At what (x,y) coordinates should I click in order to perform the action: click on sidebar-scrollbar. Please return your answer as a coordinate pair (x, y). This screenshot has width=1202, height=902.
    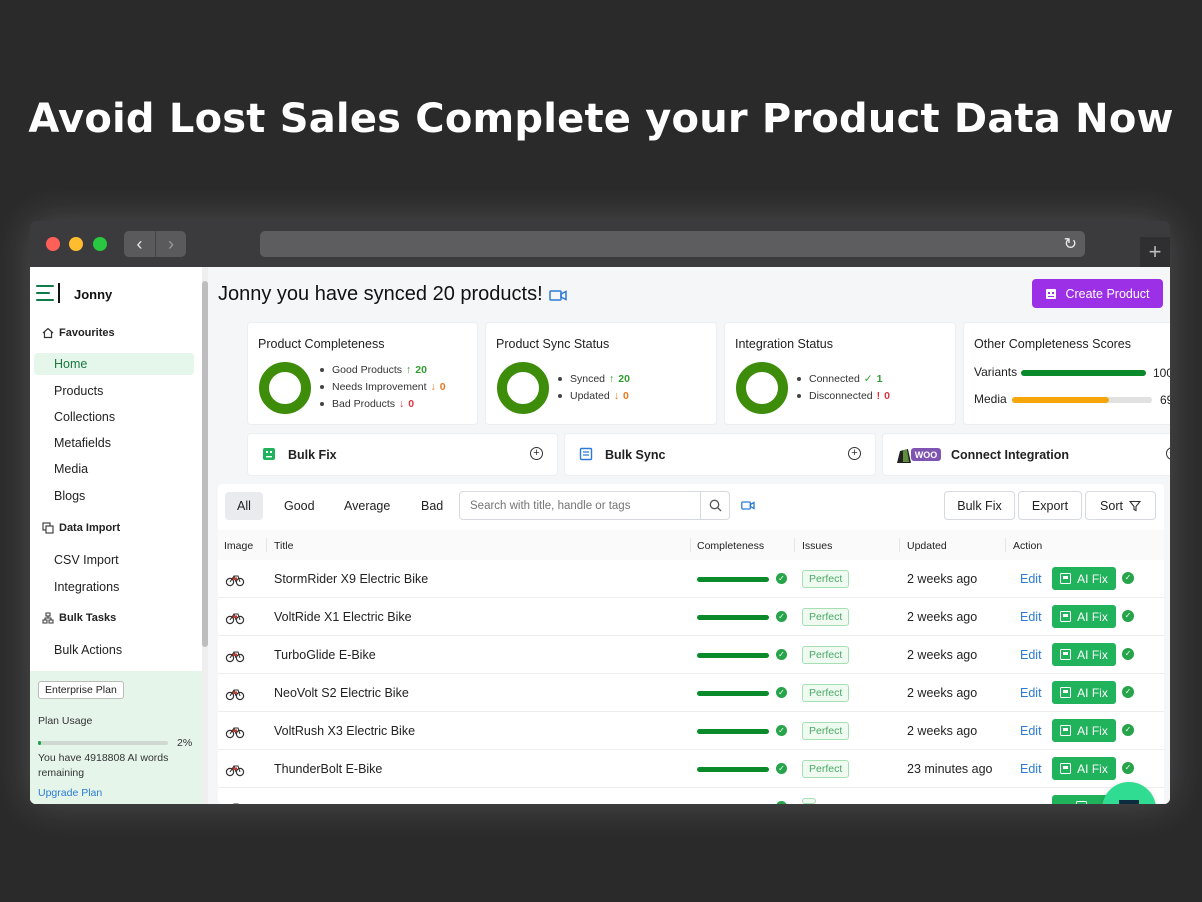
    Looking at the image, I should click on (205, 535).